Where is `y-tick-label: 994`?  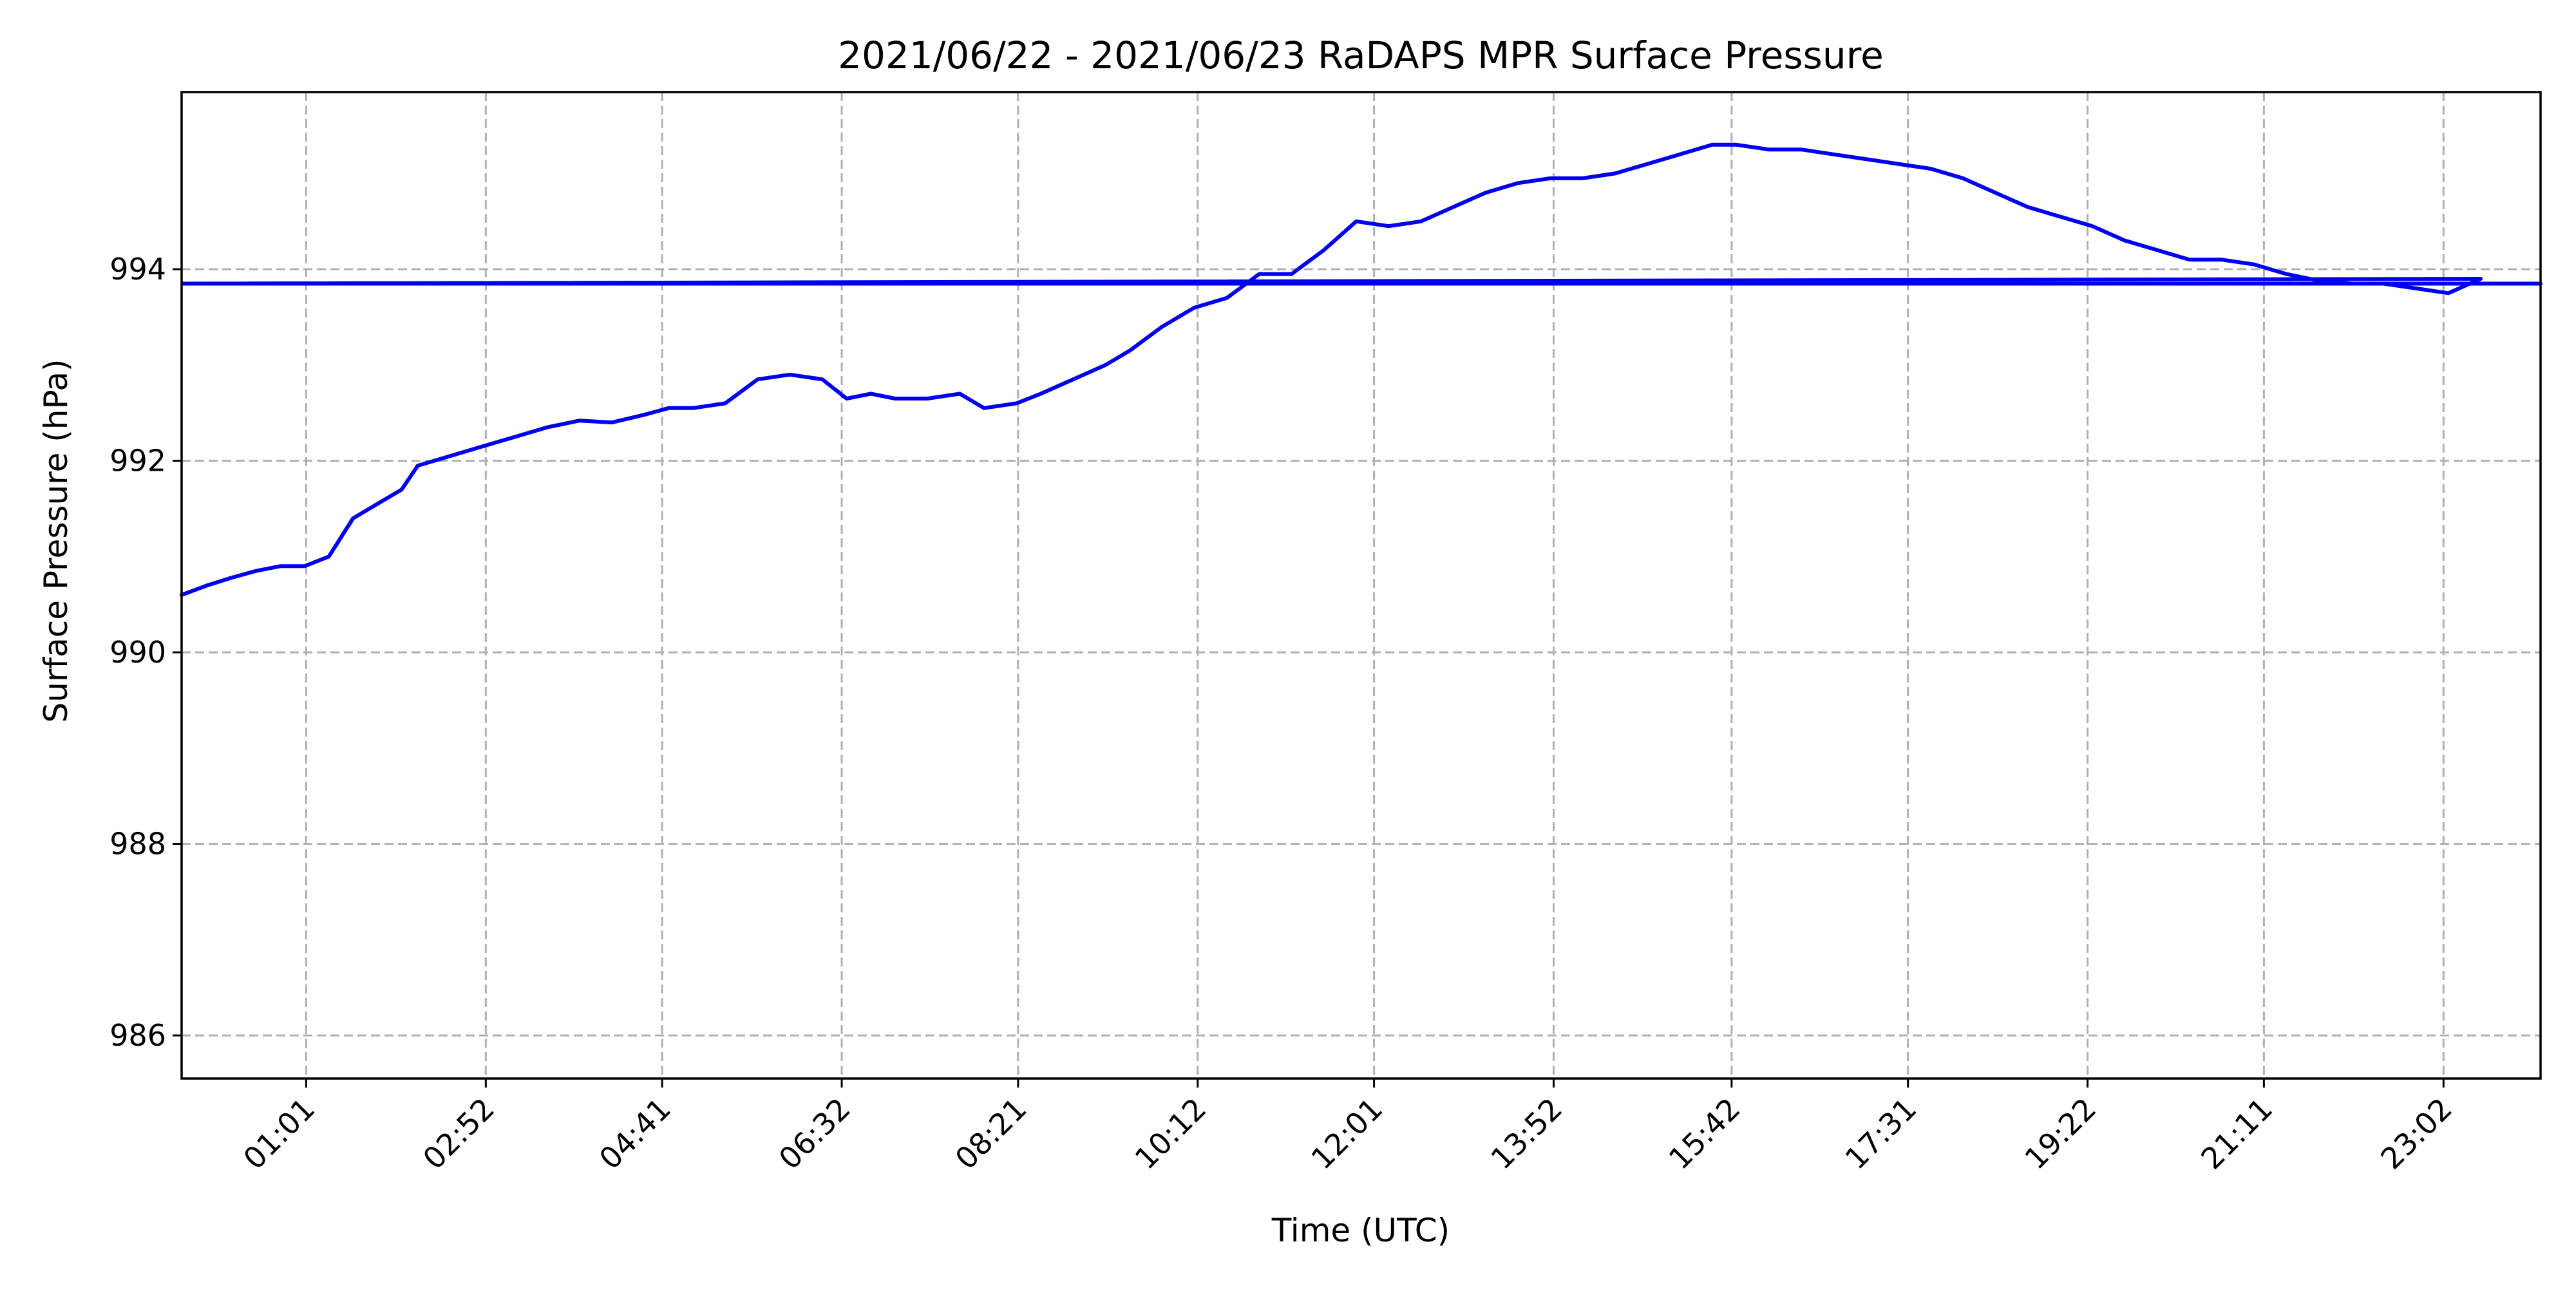 y-tick-label: 994 is located at coordinates (137, 269).